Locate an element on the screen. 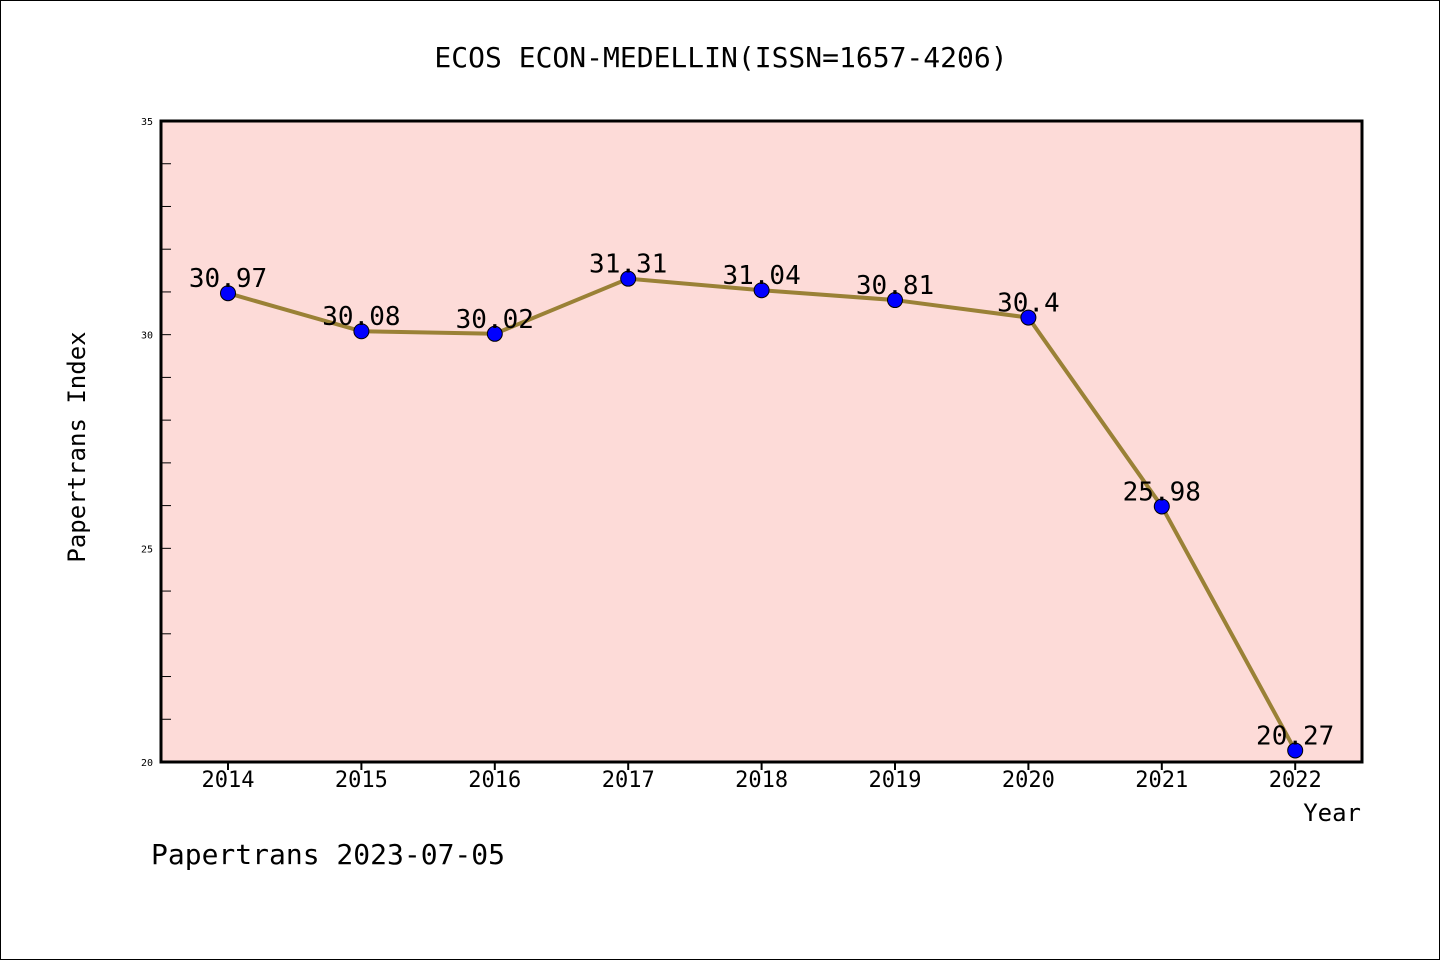  y-axis-ticks: 20 25 30 35 is located at coordinates (156, 443).